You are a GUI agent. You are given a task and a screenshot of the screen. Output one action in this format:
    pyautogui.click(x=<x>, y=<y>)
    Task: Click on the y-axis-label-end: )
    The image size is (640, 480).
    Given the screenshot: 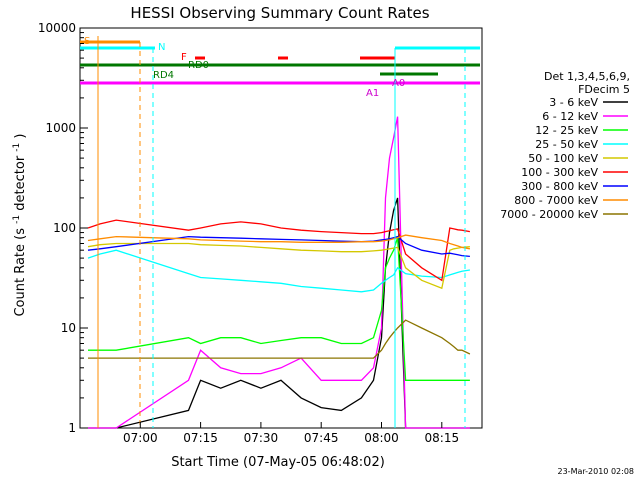 What is the action you would take?
    pyautogui.click(x=20, y=135)
    